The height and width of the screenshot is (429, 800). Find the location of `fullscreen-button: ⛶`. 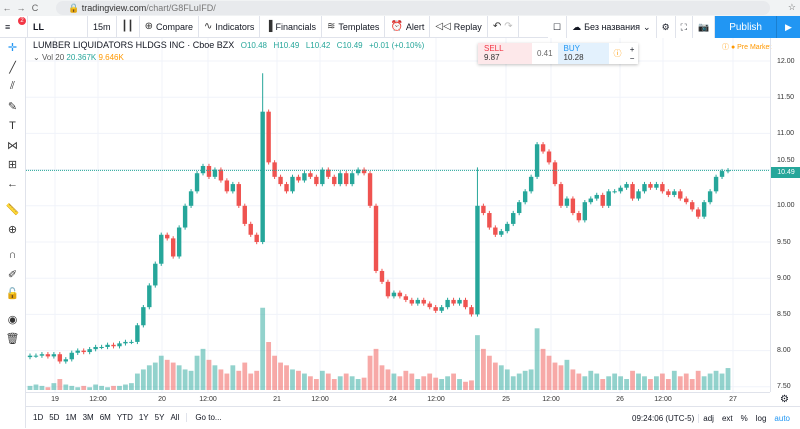

fullscreen-button: ⛶ is located at coordinates (684, 27).